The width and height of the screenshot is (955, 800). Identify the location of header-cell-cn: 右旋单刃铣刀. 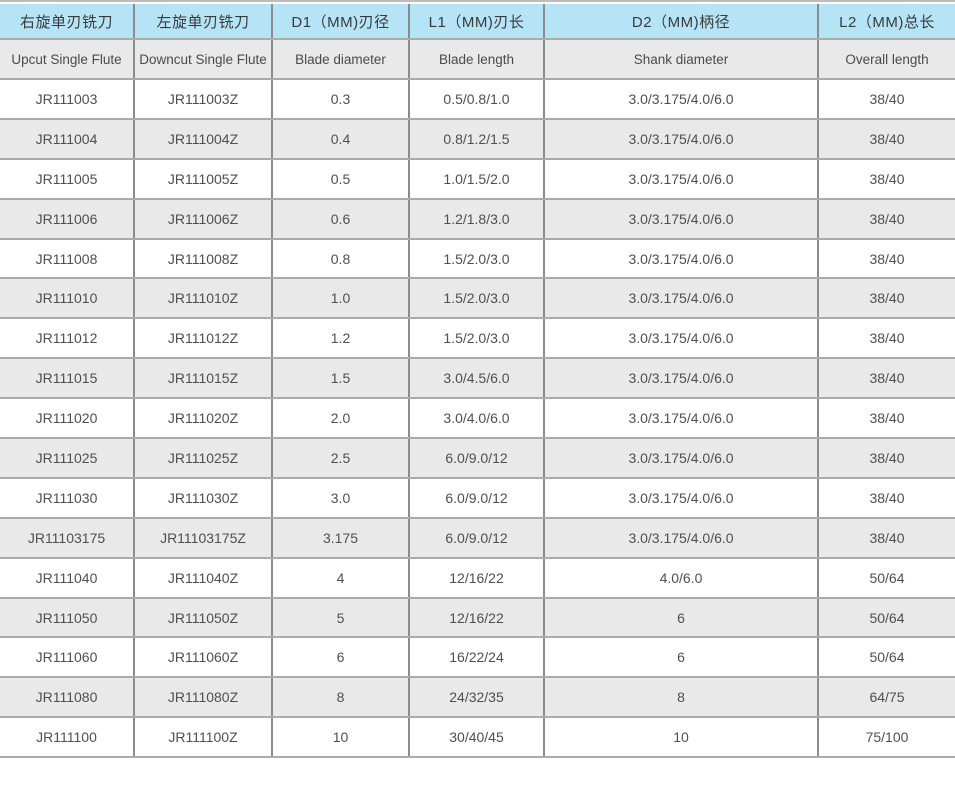
(67, 22).